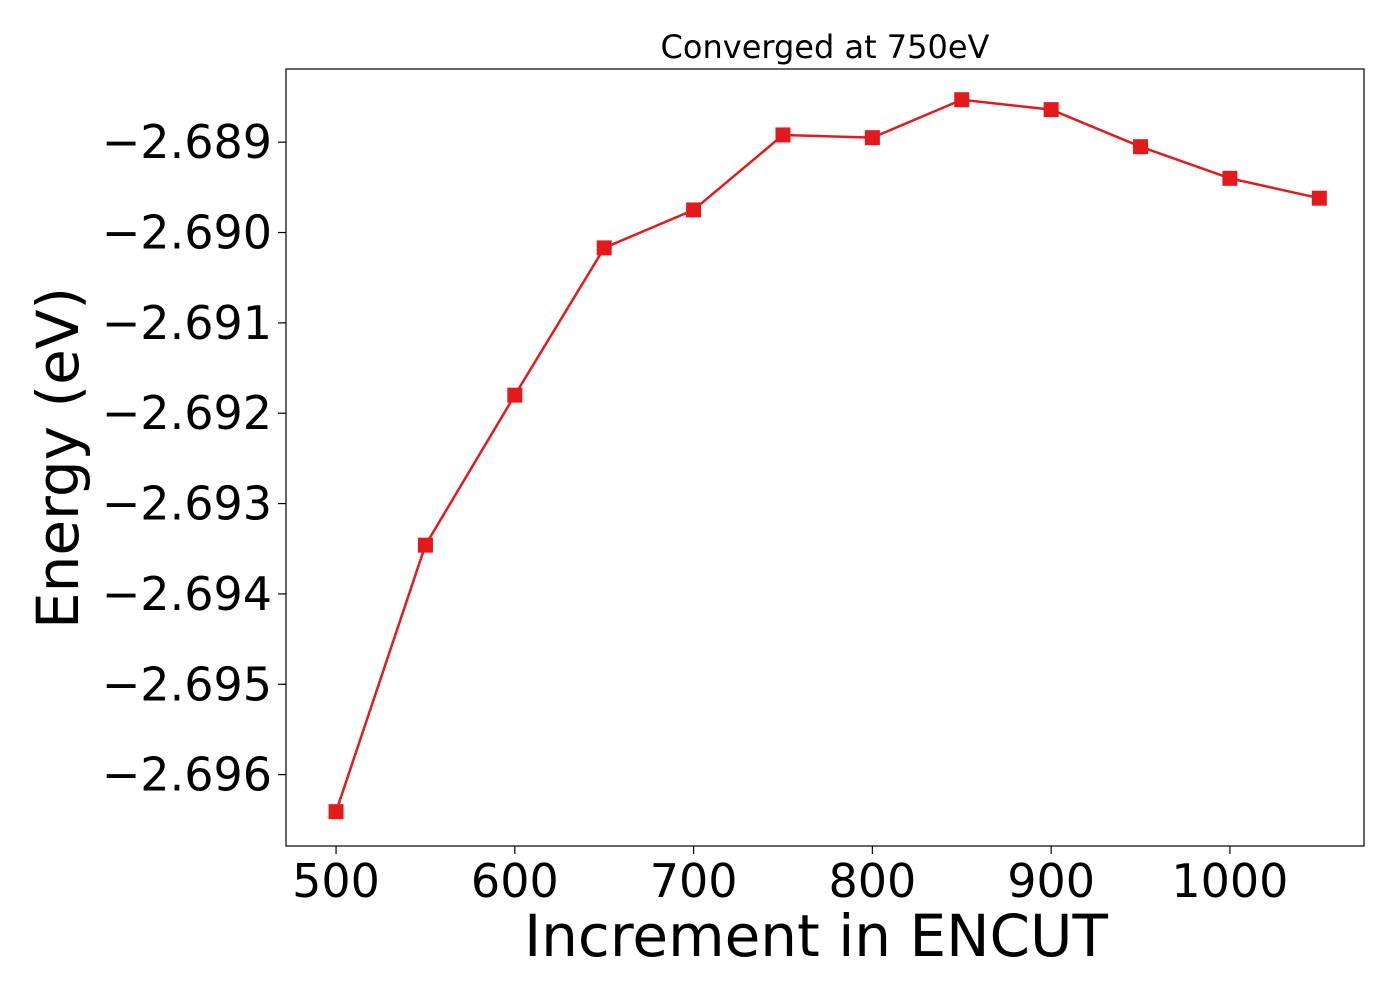 This screenshot has height=1000, width=1400. I want to click on x-tick-label: 900, so click(1051, 881).